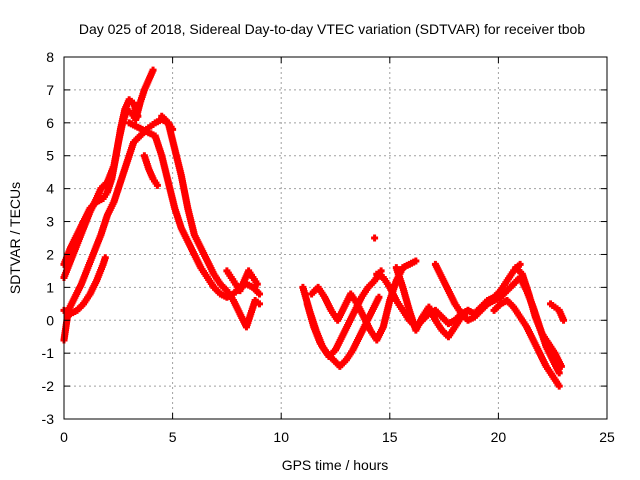 Image resolution: width=640 pixels, height=480 pixels. Describe the element at coordinates (194, 210) in the screenshot. I see `series-arc-e` at that location.